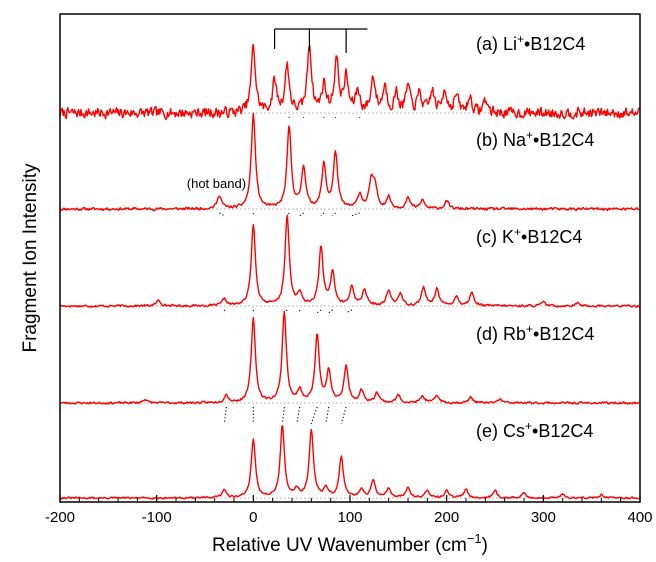  Describe the element at coordinates (501, 334) in the screenshot. I see `series-label-prefix: (d) Rb` at that location.